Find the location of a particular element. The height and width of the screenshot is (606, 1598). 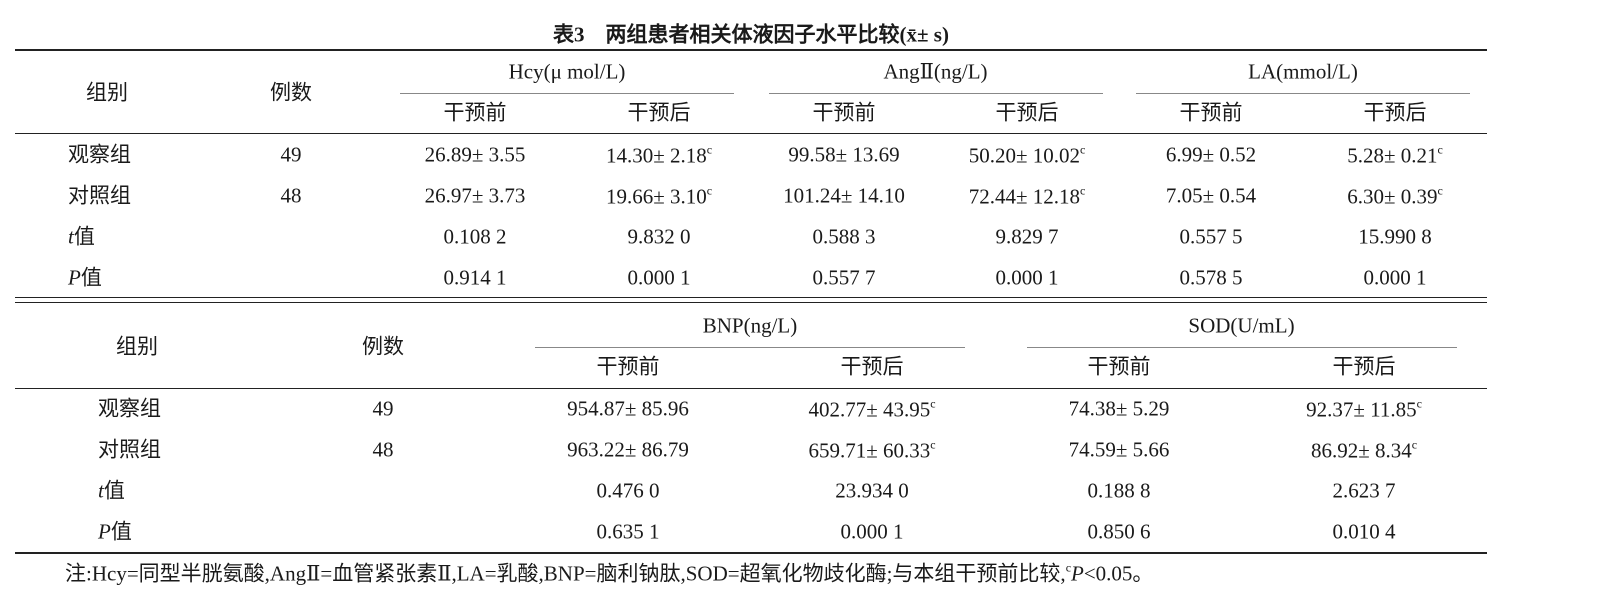

cell-value: 6.30± 0.39 is located at coordinates (1392, 196).